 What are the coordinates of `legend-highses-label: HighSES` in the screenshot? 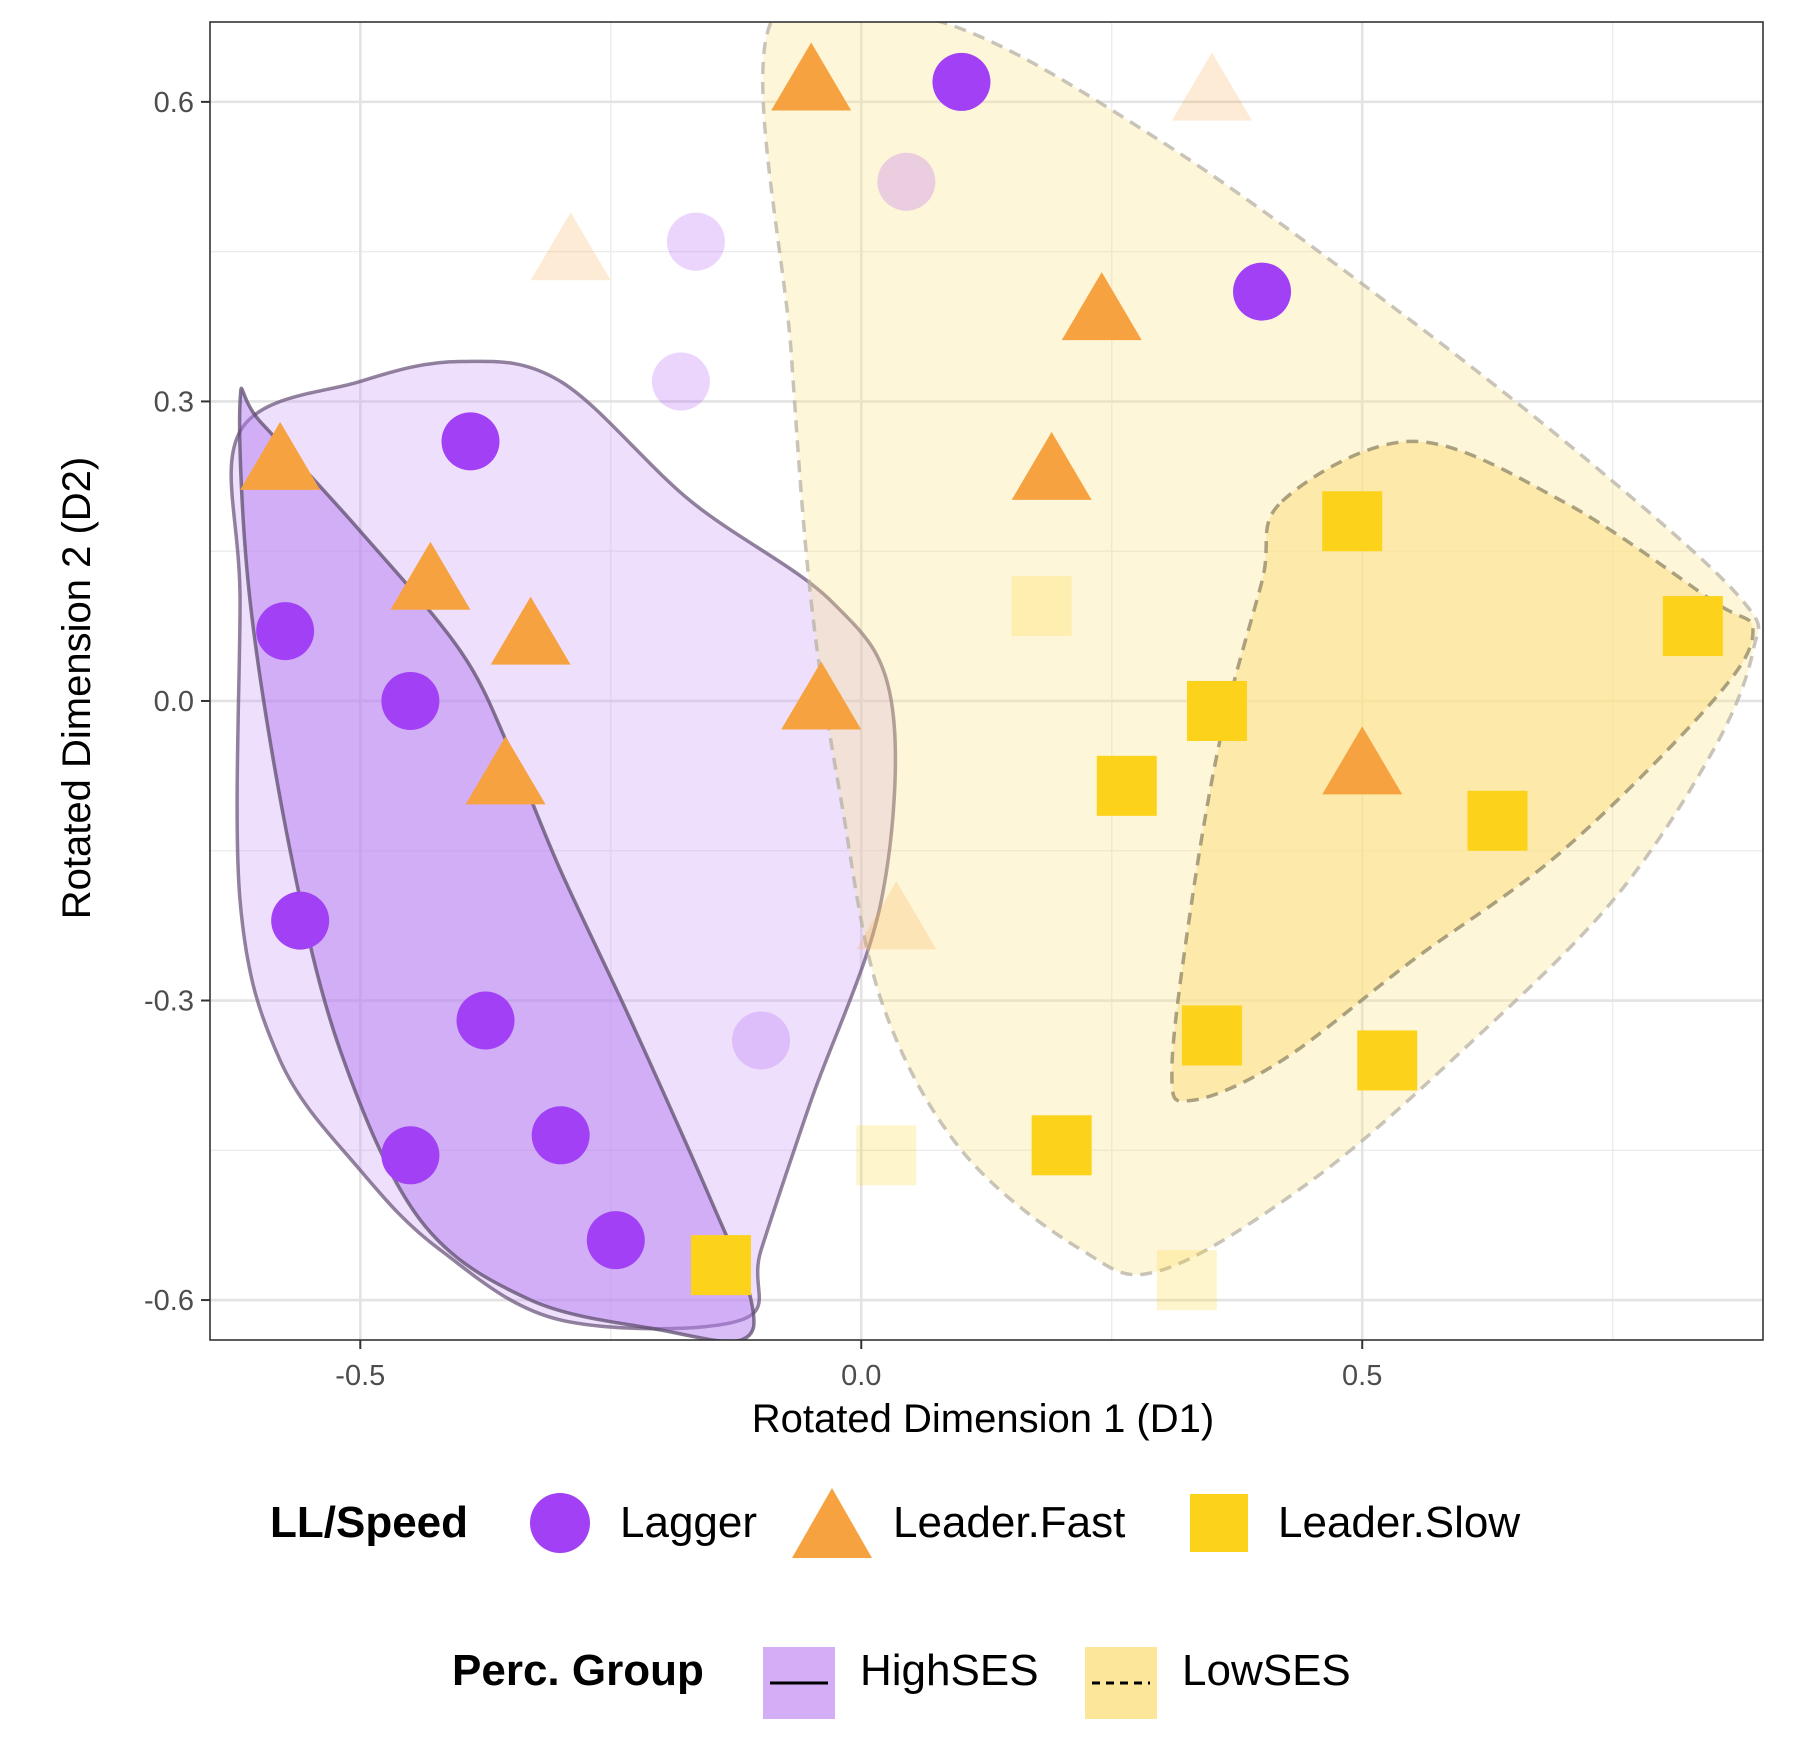 It's located at (949, 1670).